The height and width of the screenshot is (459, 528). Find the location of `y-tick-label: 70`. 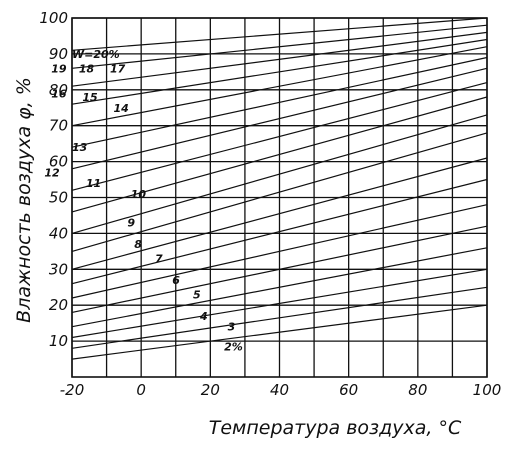

y-tick-label: 70 is located at coordinates (58, 126).